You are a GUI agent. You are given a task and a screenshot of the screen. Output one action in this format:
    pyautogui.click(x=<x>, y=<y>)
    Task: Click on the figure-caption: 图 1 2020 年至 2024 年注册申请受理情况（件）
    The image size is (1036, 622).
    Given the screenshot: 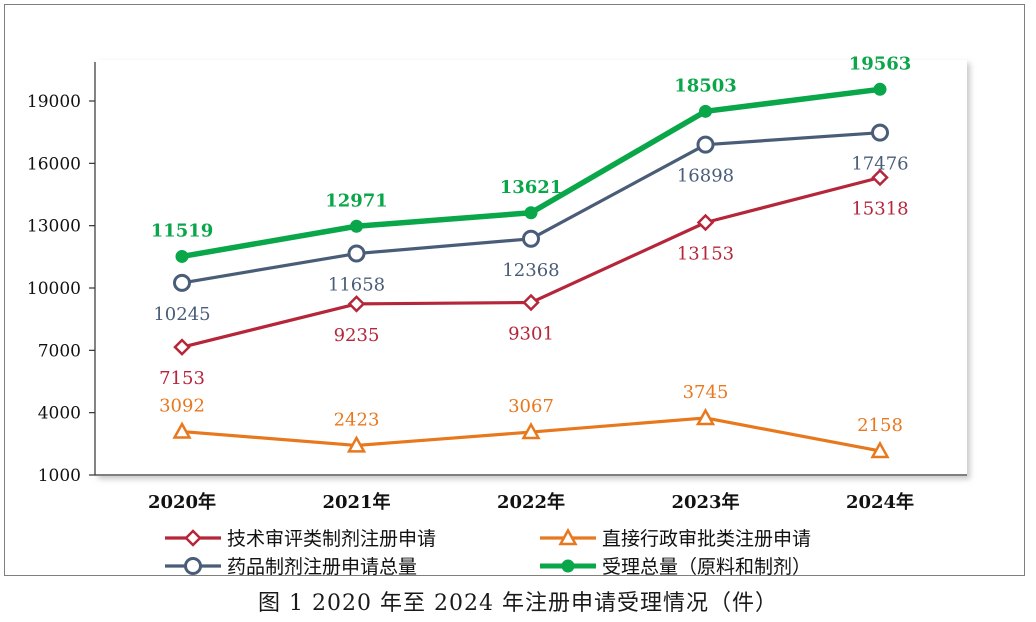 What is the action you would take?
    pyautogui.click(x=518, y=603)
    